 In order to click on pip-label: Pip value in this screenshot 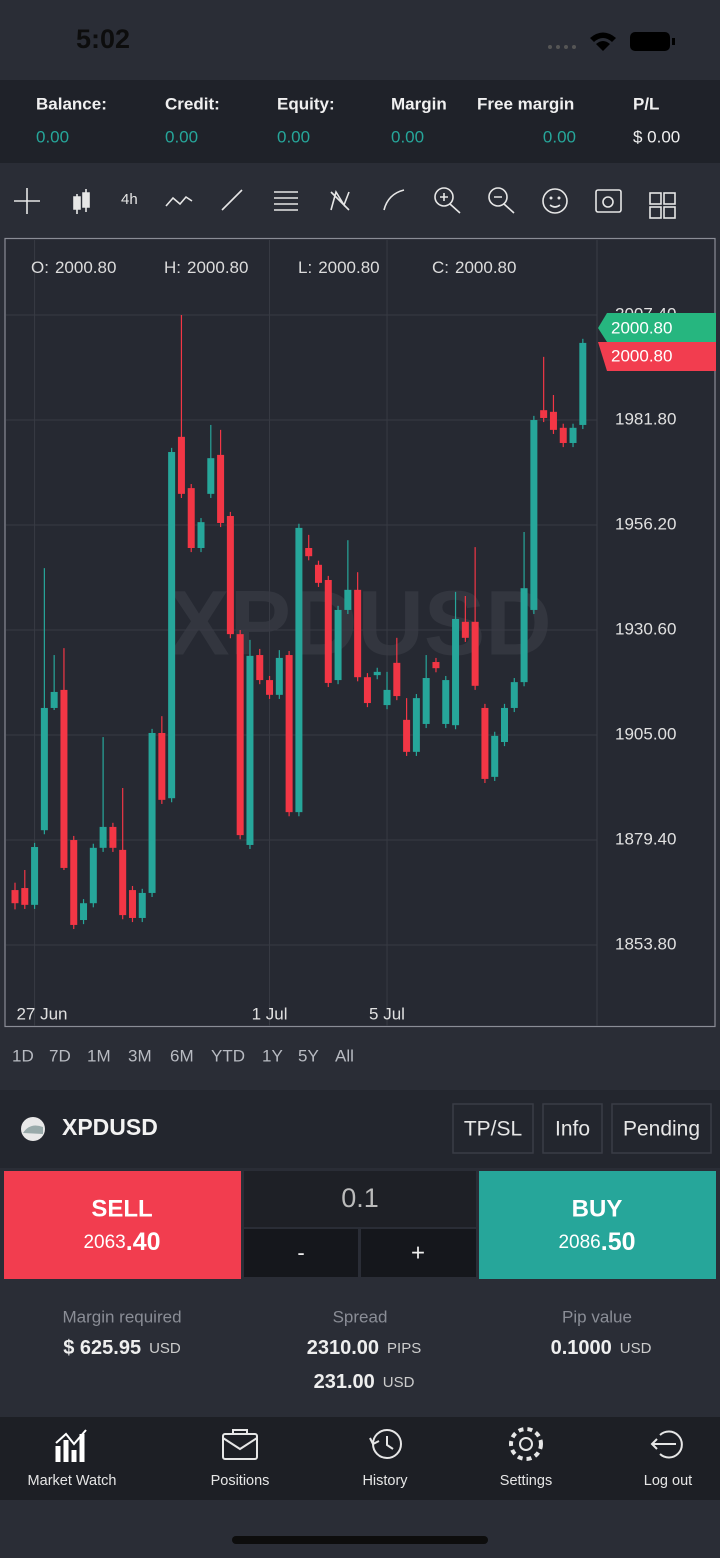, I will do `click(597, 1316)`.